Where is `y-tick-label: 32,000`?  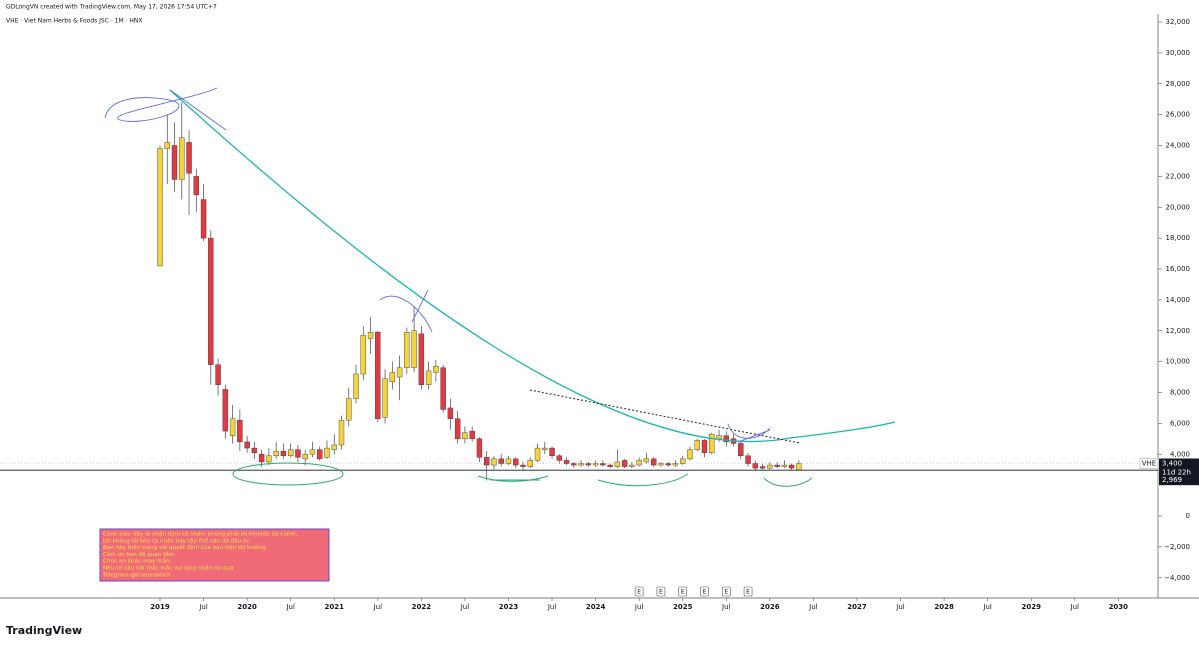 y-tick-label: 32,000 is located at coordinates (1178, 22).